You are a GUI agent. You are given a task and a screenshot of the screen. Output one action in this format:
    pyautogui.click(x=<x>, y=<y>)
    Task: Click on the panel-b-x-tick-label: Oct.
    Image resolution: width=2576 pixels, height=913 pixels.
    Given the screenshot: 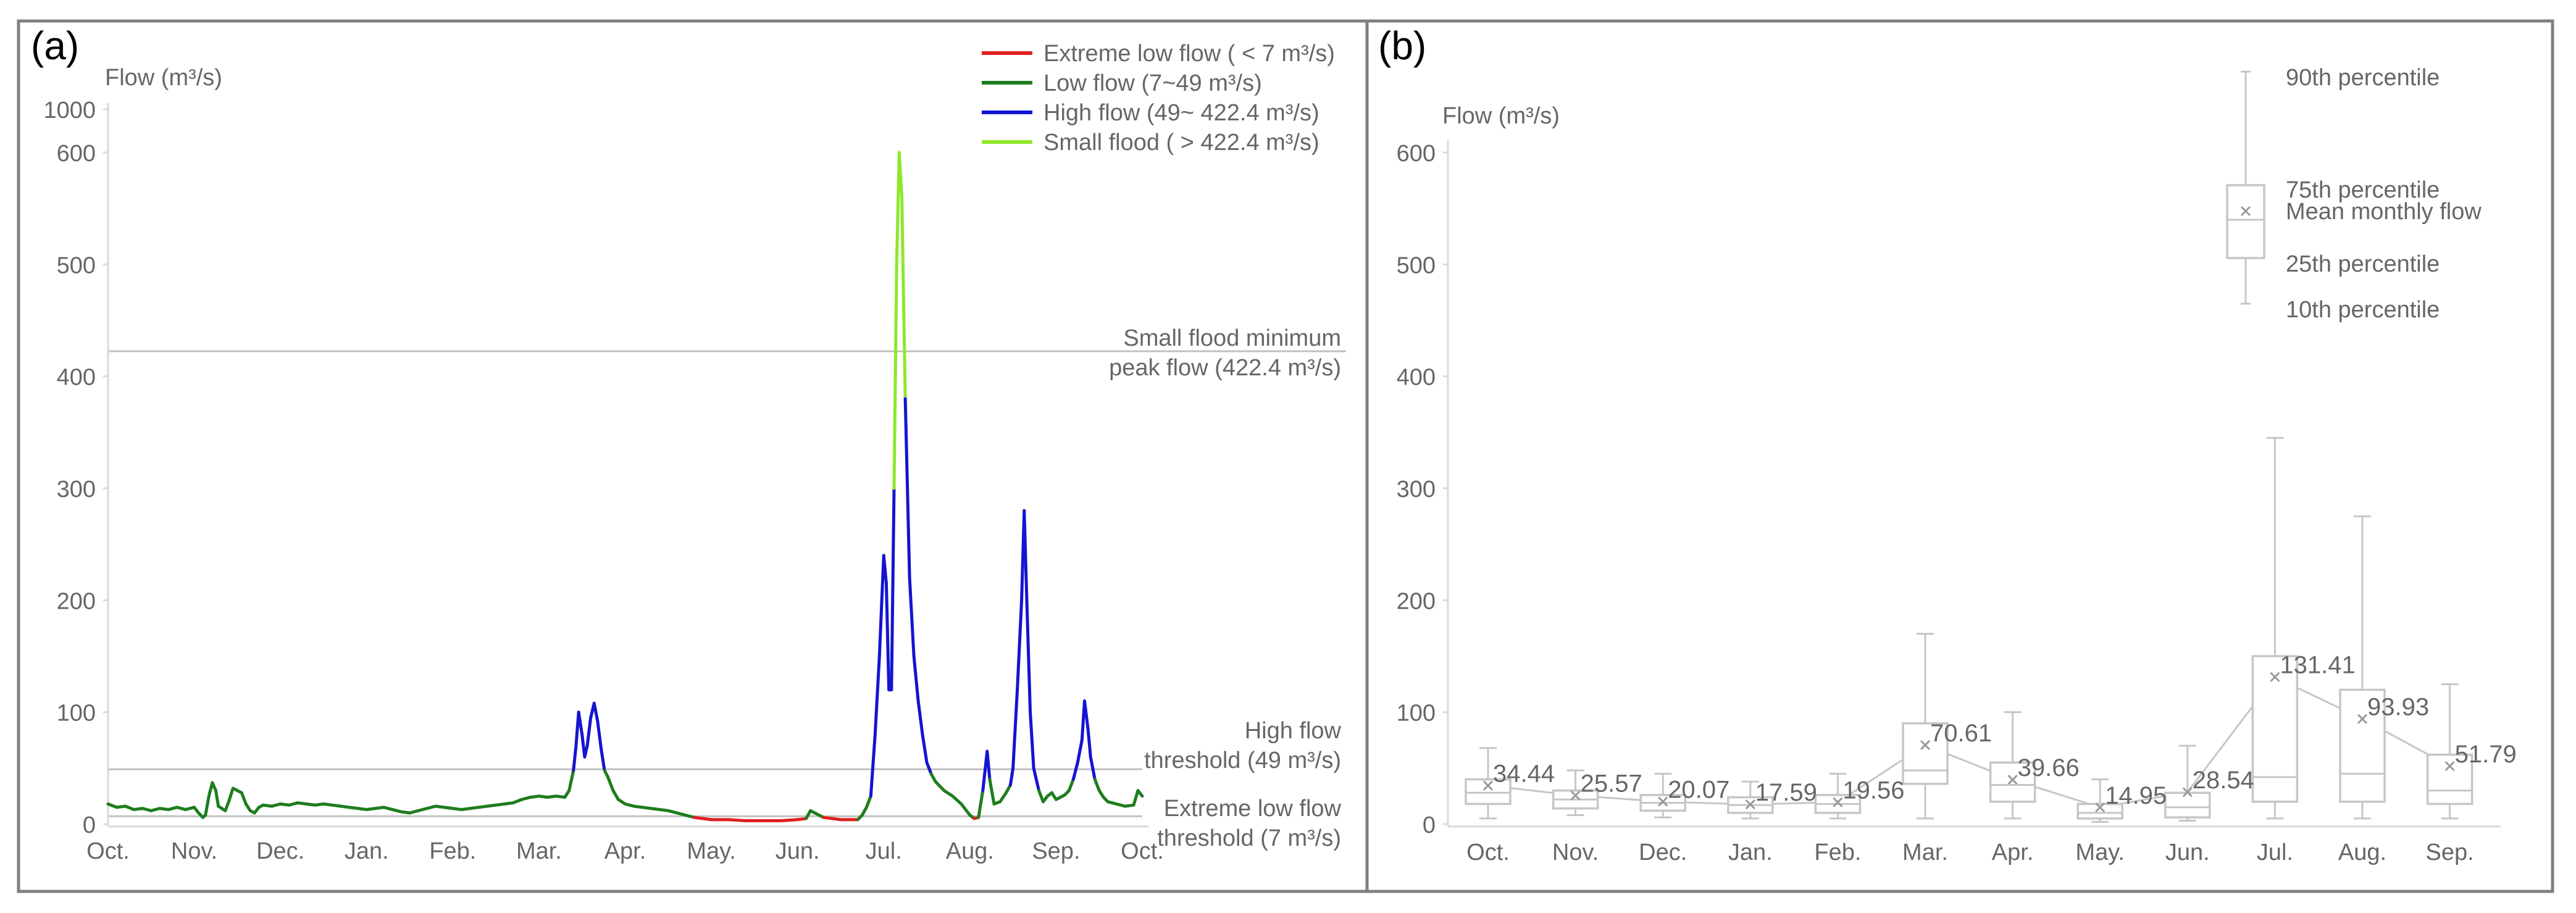 What is the action you would take?
    pyautogui.click(x=1488, y=852)
    